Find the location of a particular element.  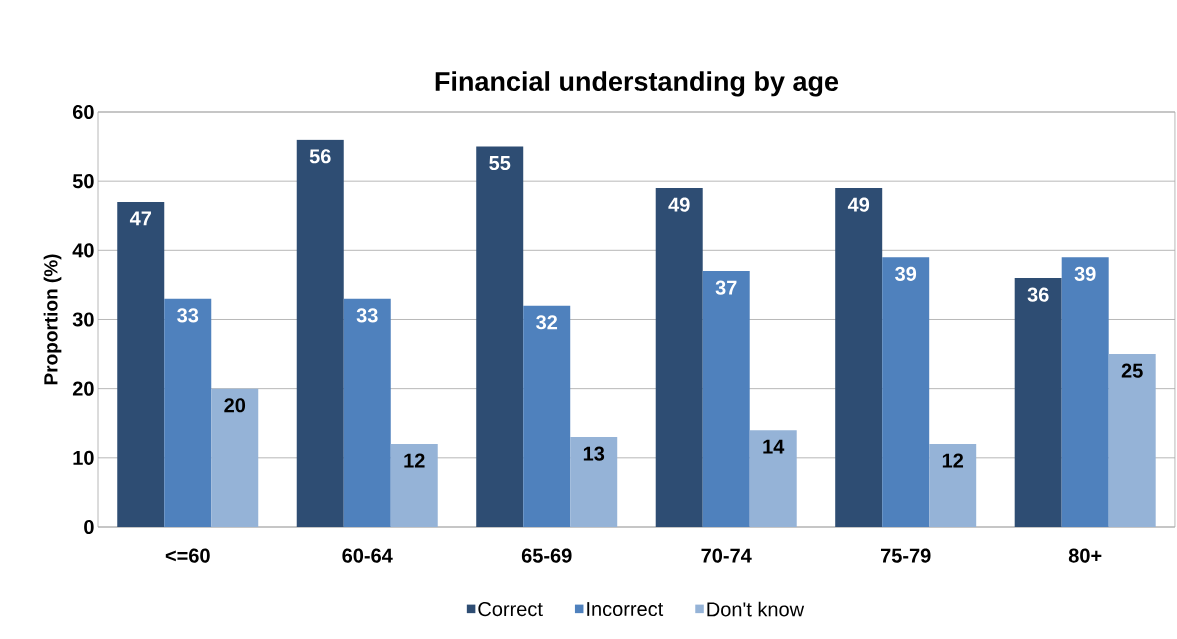

x-tick-label: <=60 is located at coordinates (187, 555).